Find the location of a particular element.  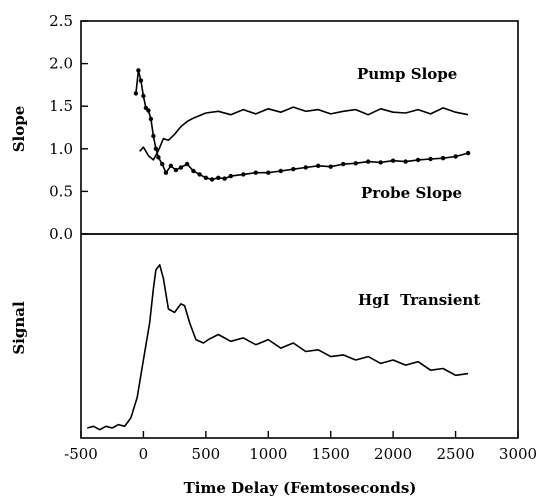

x-tick-label: 2500 is located at coordinates (455, 454).